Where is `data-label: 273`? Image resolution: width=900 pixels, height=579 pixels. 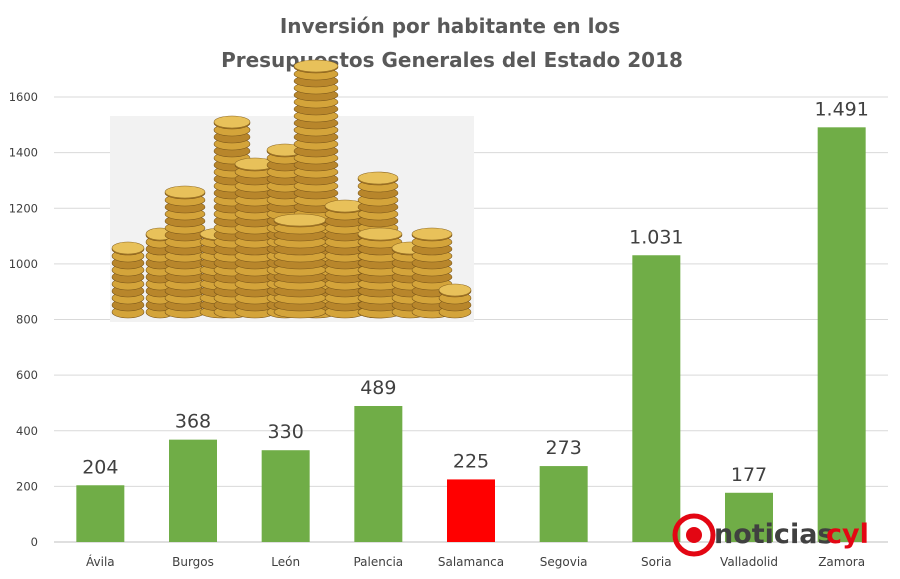
data-label: 273 is located at coordinates (564, 448).